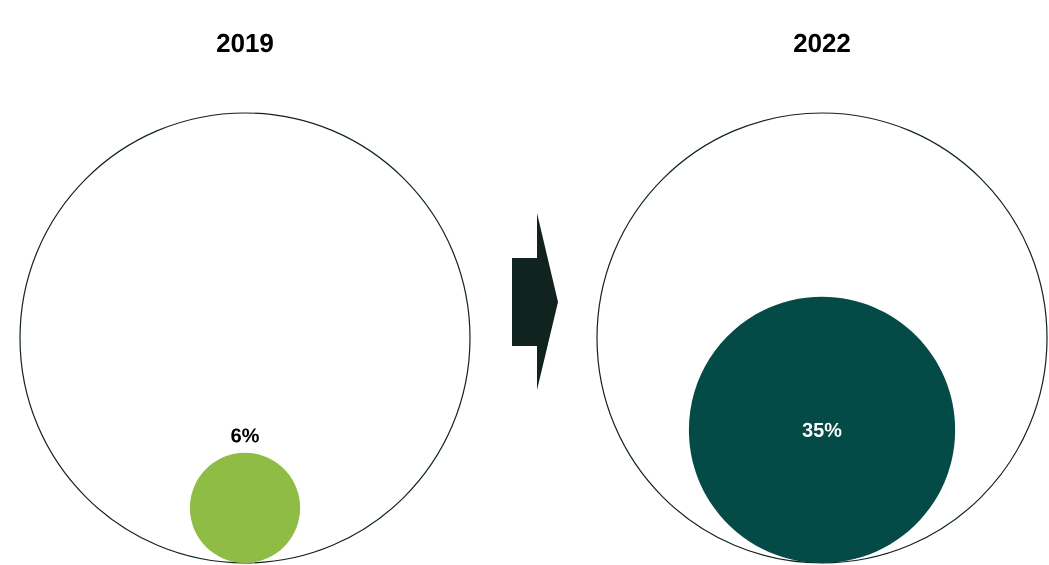 This screenshot has width=1049, height=565. What do you see at coordinates (822, 429) in the screenshot?
I see `data-label: 35%` at bounding box center [822, 429].